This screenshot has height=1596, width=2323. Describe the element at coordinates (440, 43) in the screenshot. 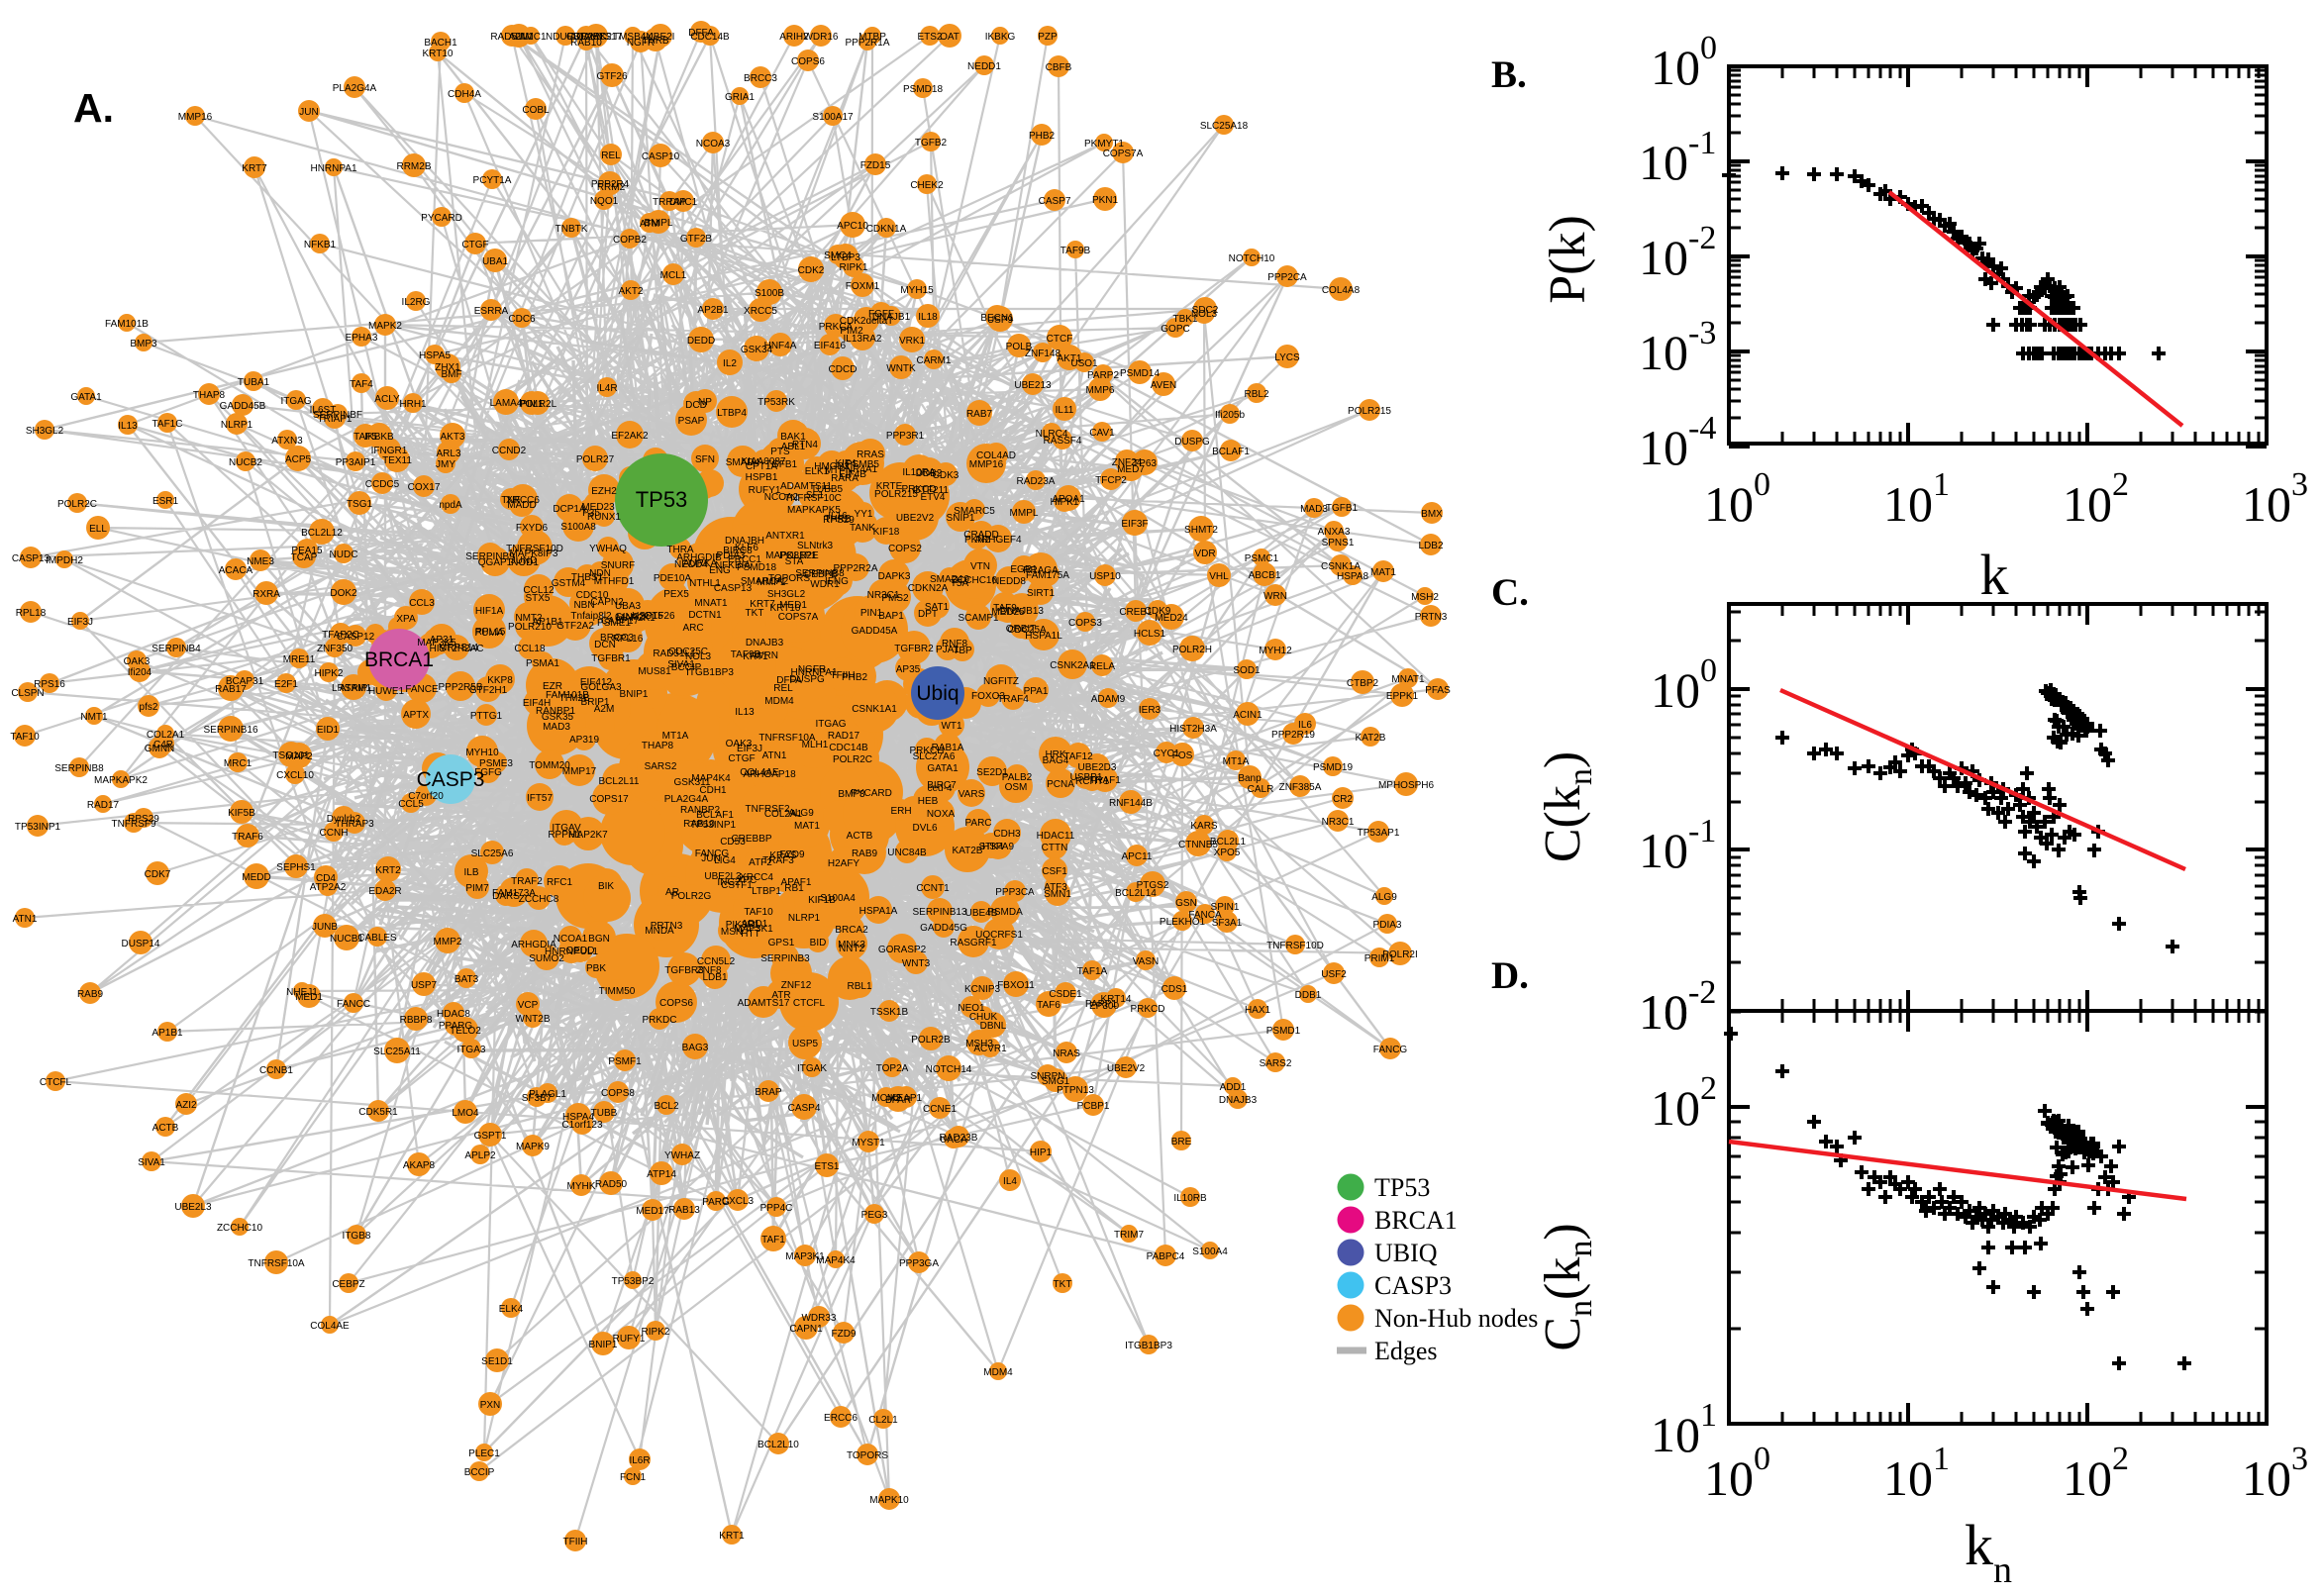

I see `svg-text: BACH1` at that location.